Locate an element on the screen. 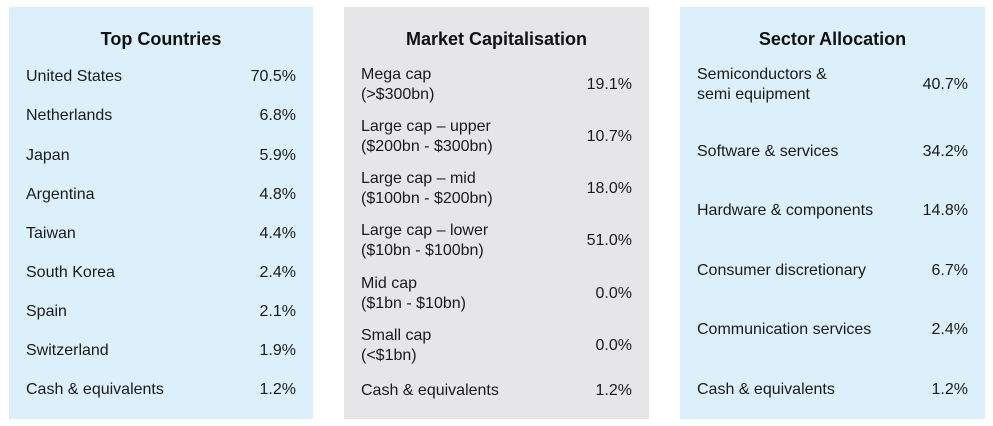 The height and width of the screenshot is (426, 993). country-row: Japan 5.9% is located at coordinates (161, 156).